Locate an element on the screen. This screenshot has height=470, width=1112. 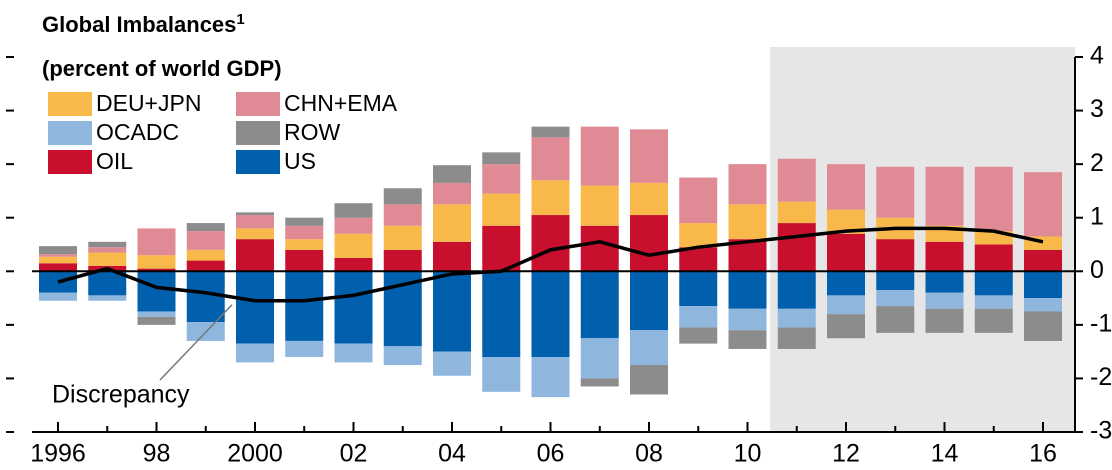
y-tick-label: -1 is located at coordinates (1101, 323).